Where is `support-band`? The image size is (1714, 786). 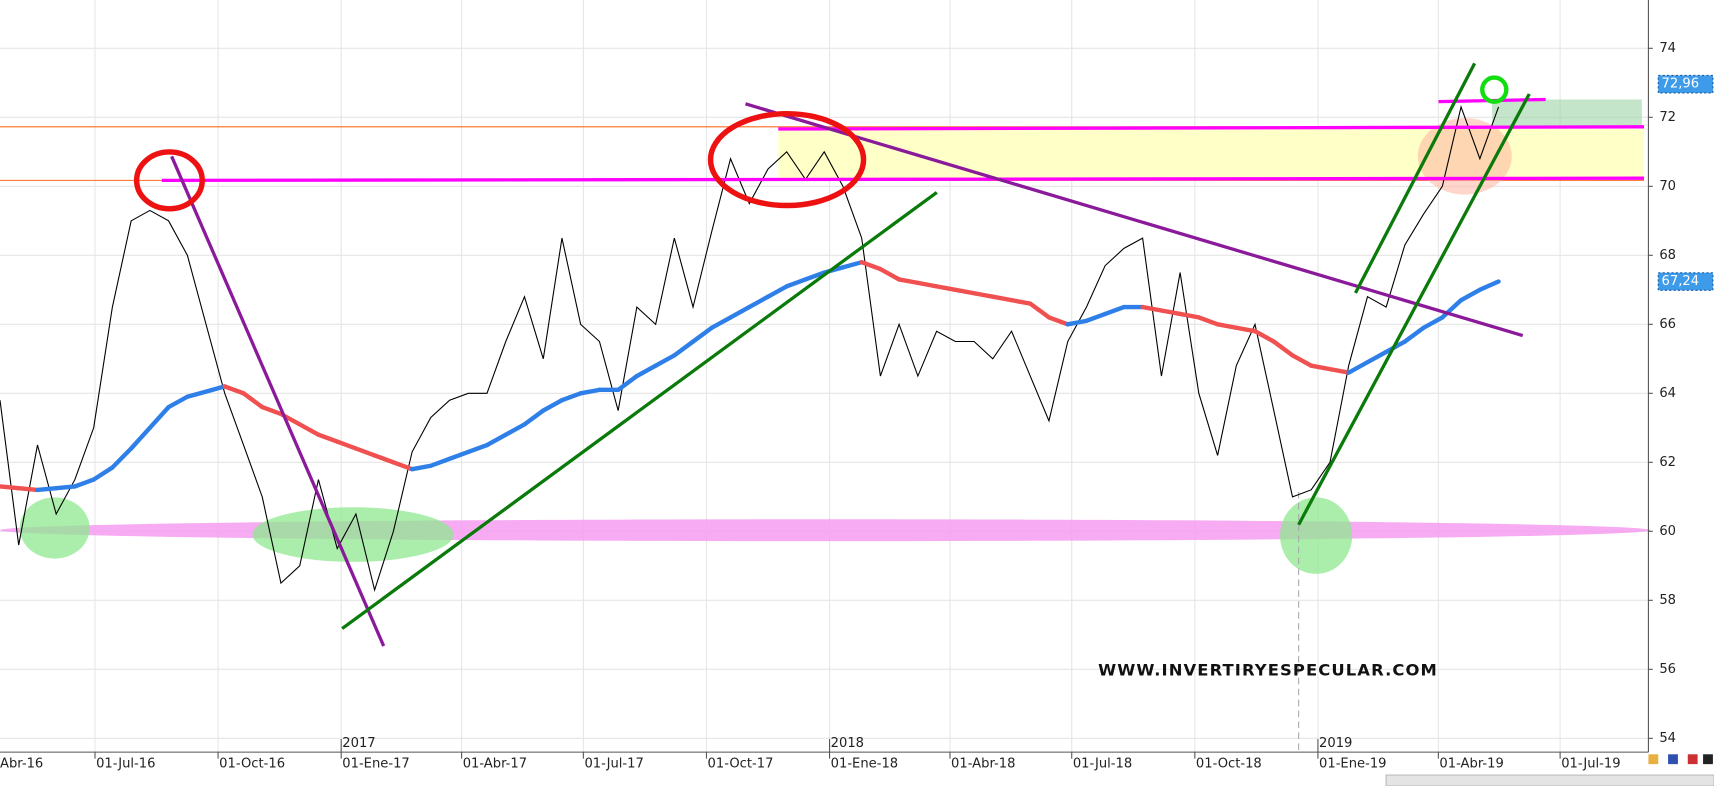
support-band is located at coordinates (825, 530).